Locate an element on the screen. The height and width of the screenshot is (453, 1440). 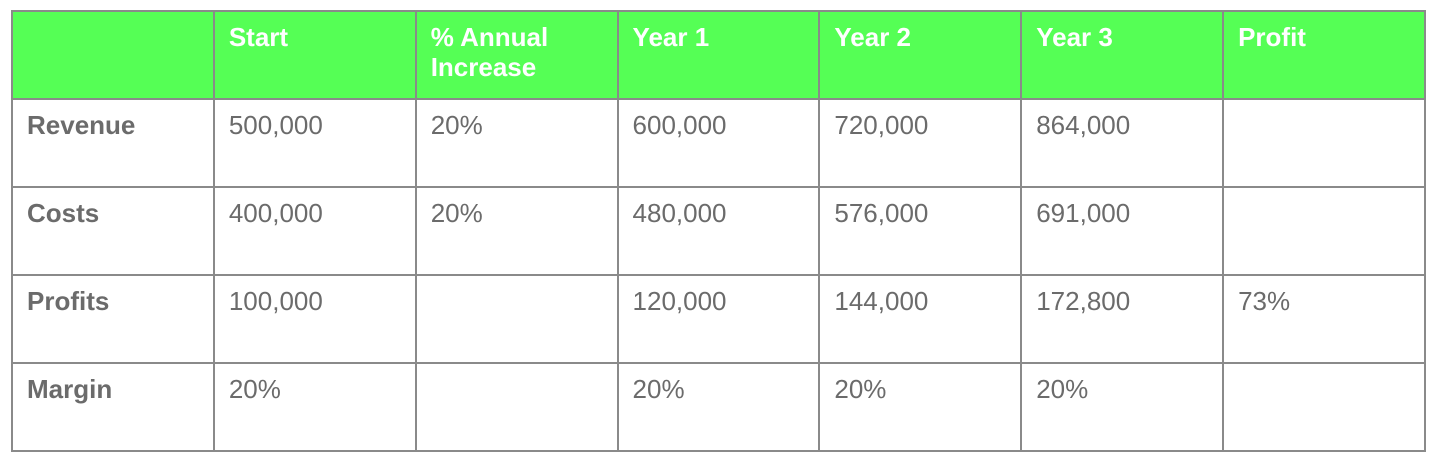
table-cell: 480,000 is located at coordinates (718, 231).